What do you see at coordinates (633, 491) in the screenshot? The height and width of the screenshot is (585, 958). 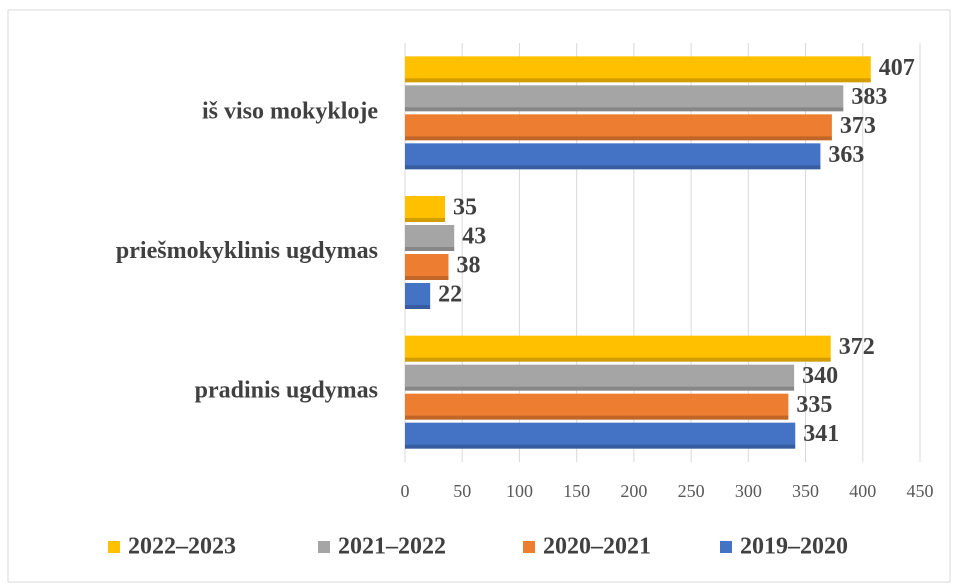 I see `x-tick-label: 200` at bounding box center [633, 491].